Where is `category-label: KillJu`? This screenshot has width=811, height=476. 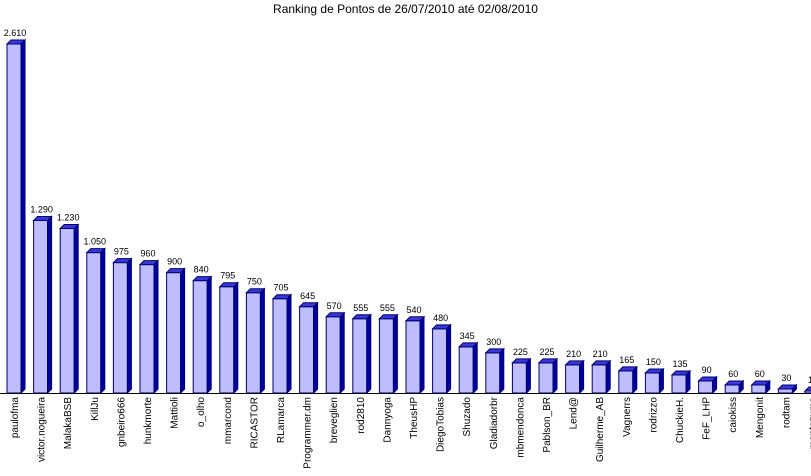 category-label: KillJu is located at coordinates (95, 409).